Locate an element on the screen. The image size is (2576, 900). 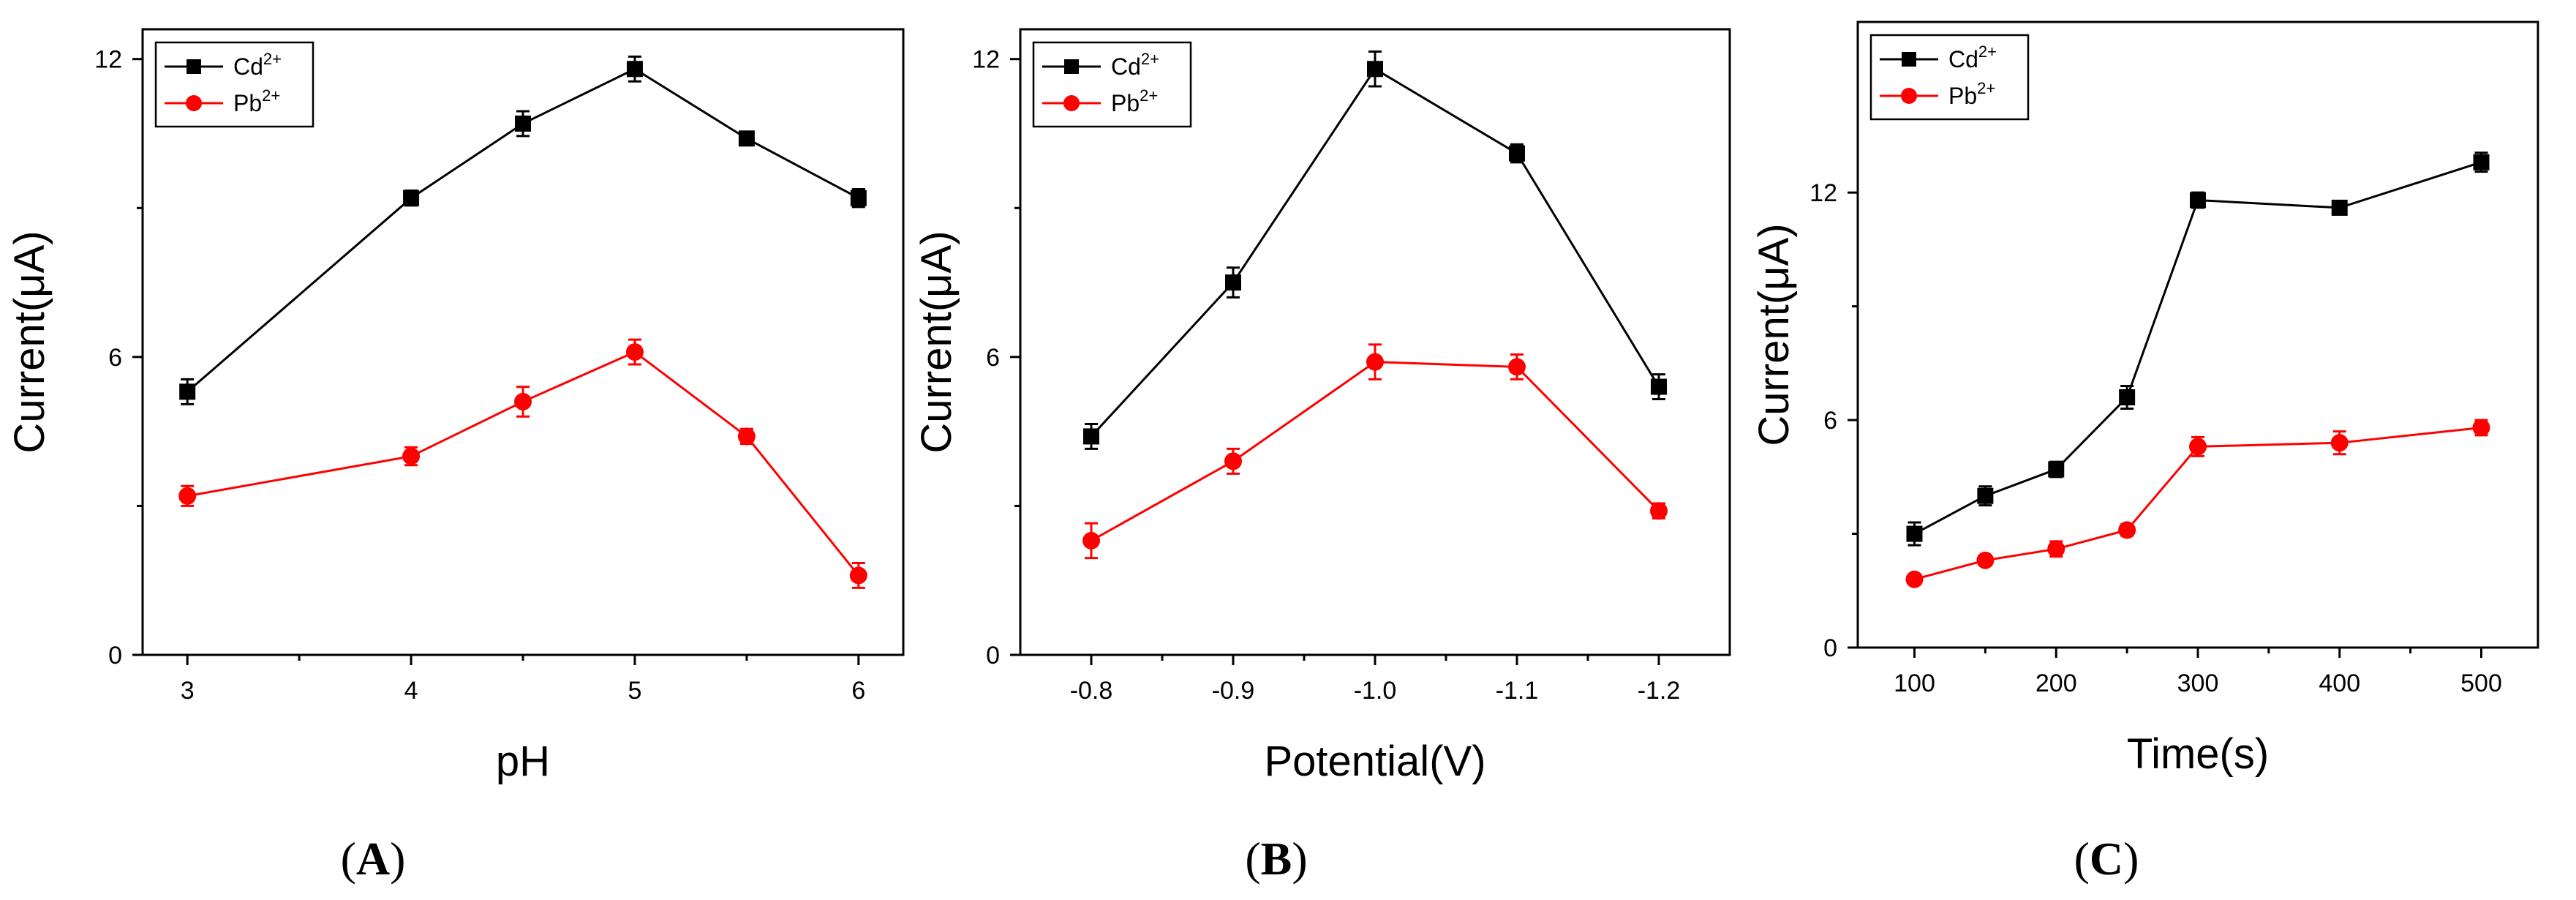
x-tick-label: 3 is located at coordinates (188, 691).